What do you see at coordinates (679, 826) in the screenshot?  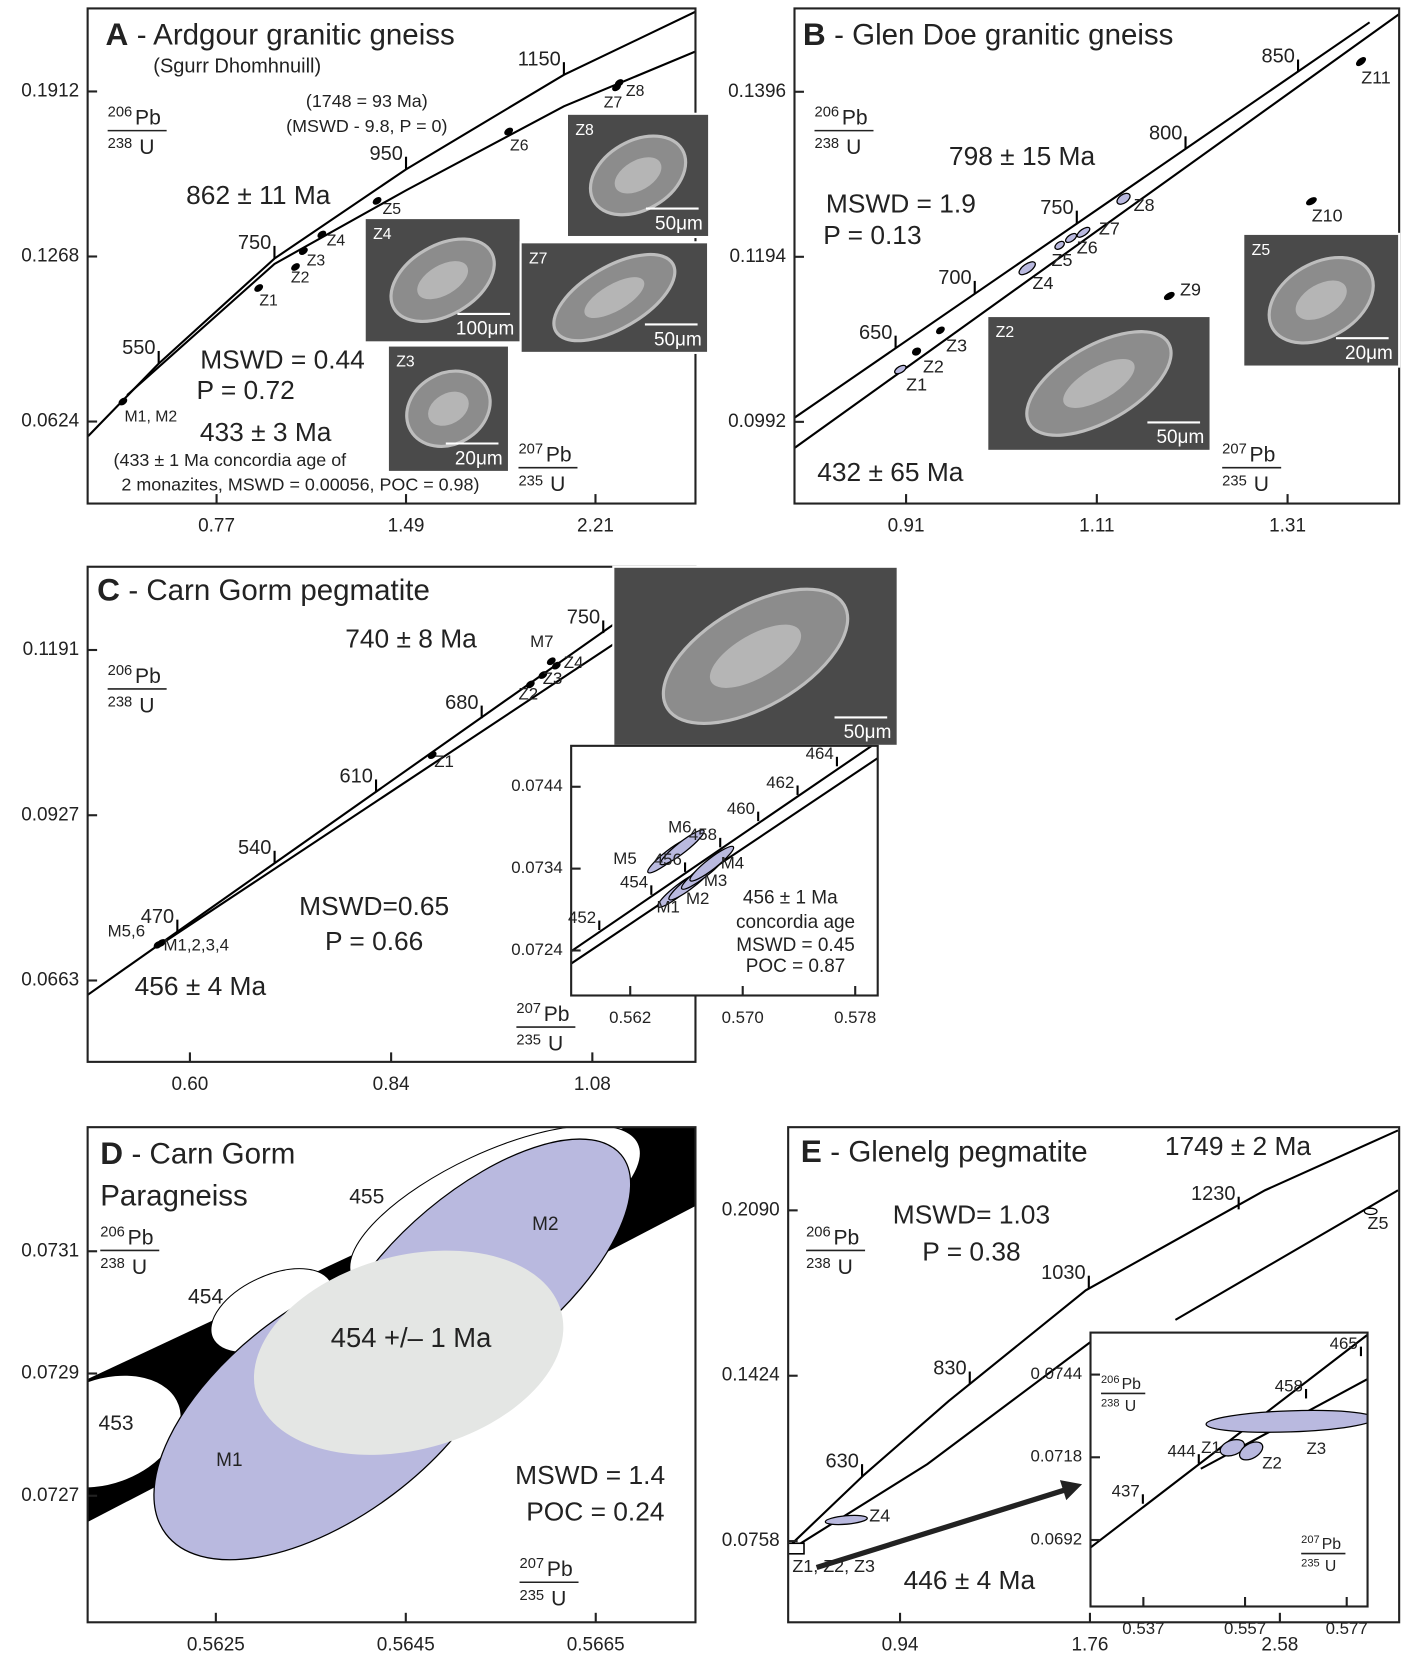 I see `point-label: M6` at bounding box center [679, 826].